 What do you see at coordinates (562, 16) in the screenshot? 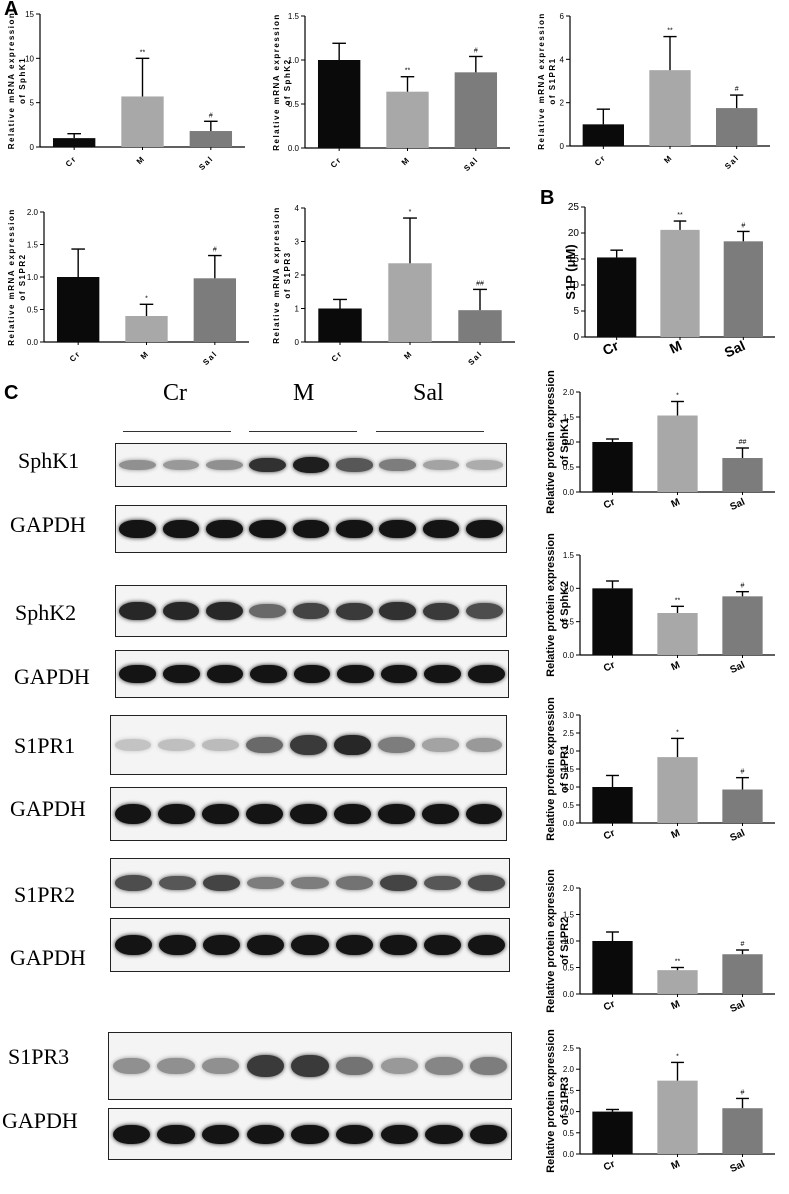
I see `y-tick-label: 6` at bounding box center [562, 16].